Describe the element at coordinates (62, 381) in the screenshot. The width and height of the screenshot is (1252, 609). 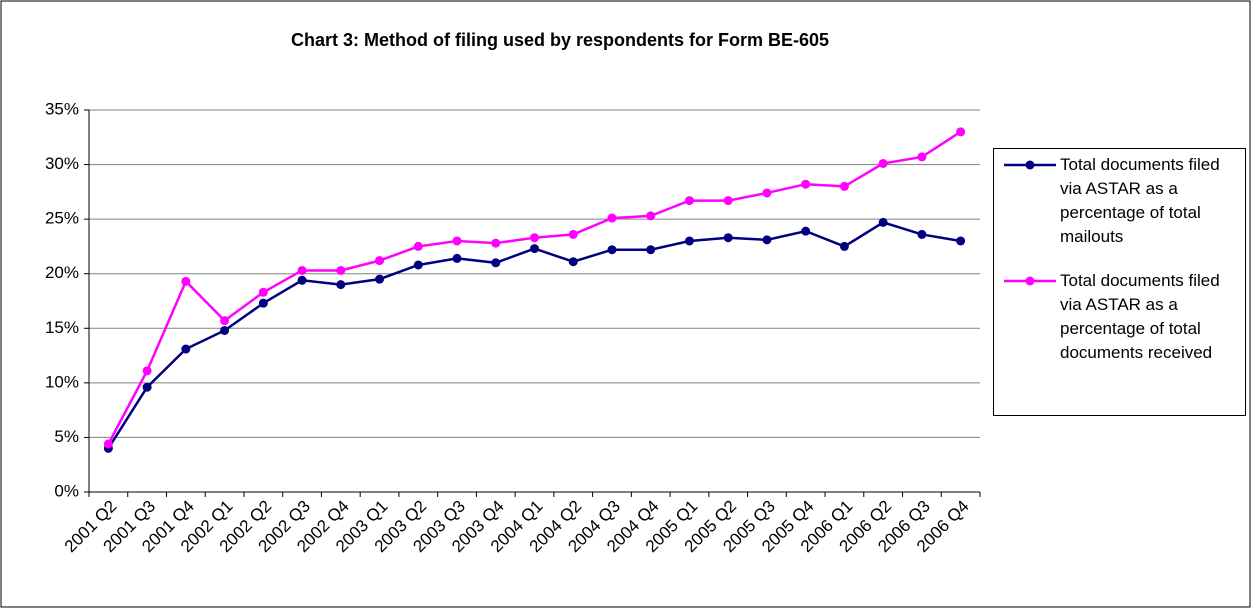
I see `y-tick-label: 10%` at that location.